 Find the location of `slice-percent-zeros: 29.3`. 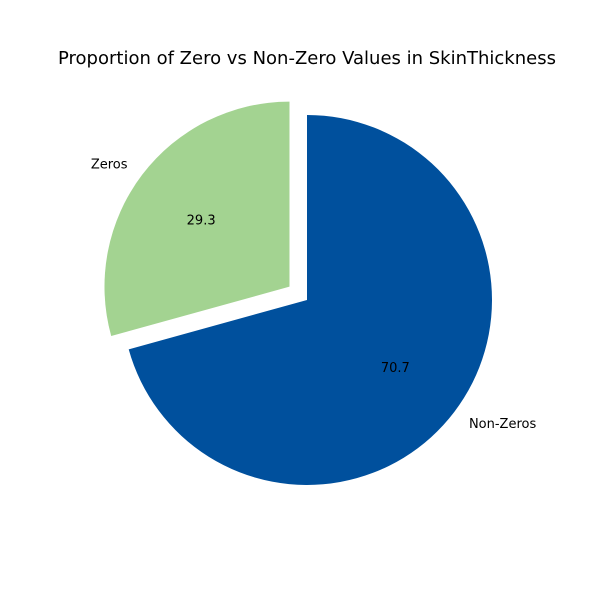

slice-percent-zeros: 29.3 is located at coordinates (201, 220).